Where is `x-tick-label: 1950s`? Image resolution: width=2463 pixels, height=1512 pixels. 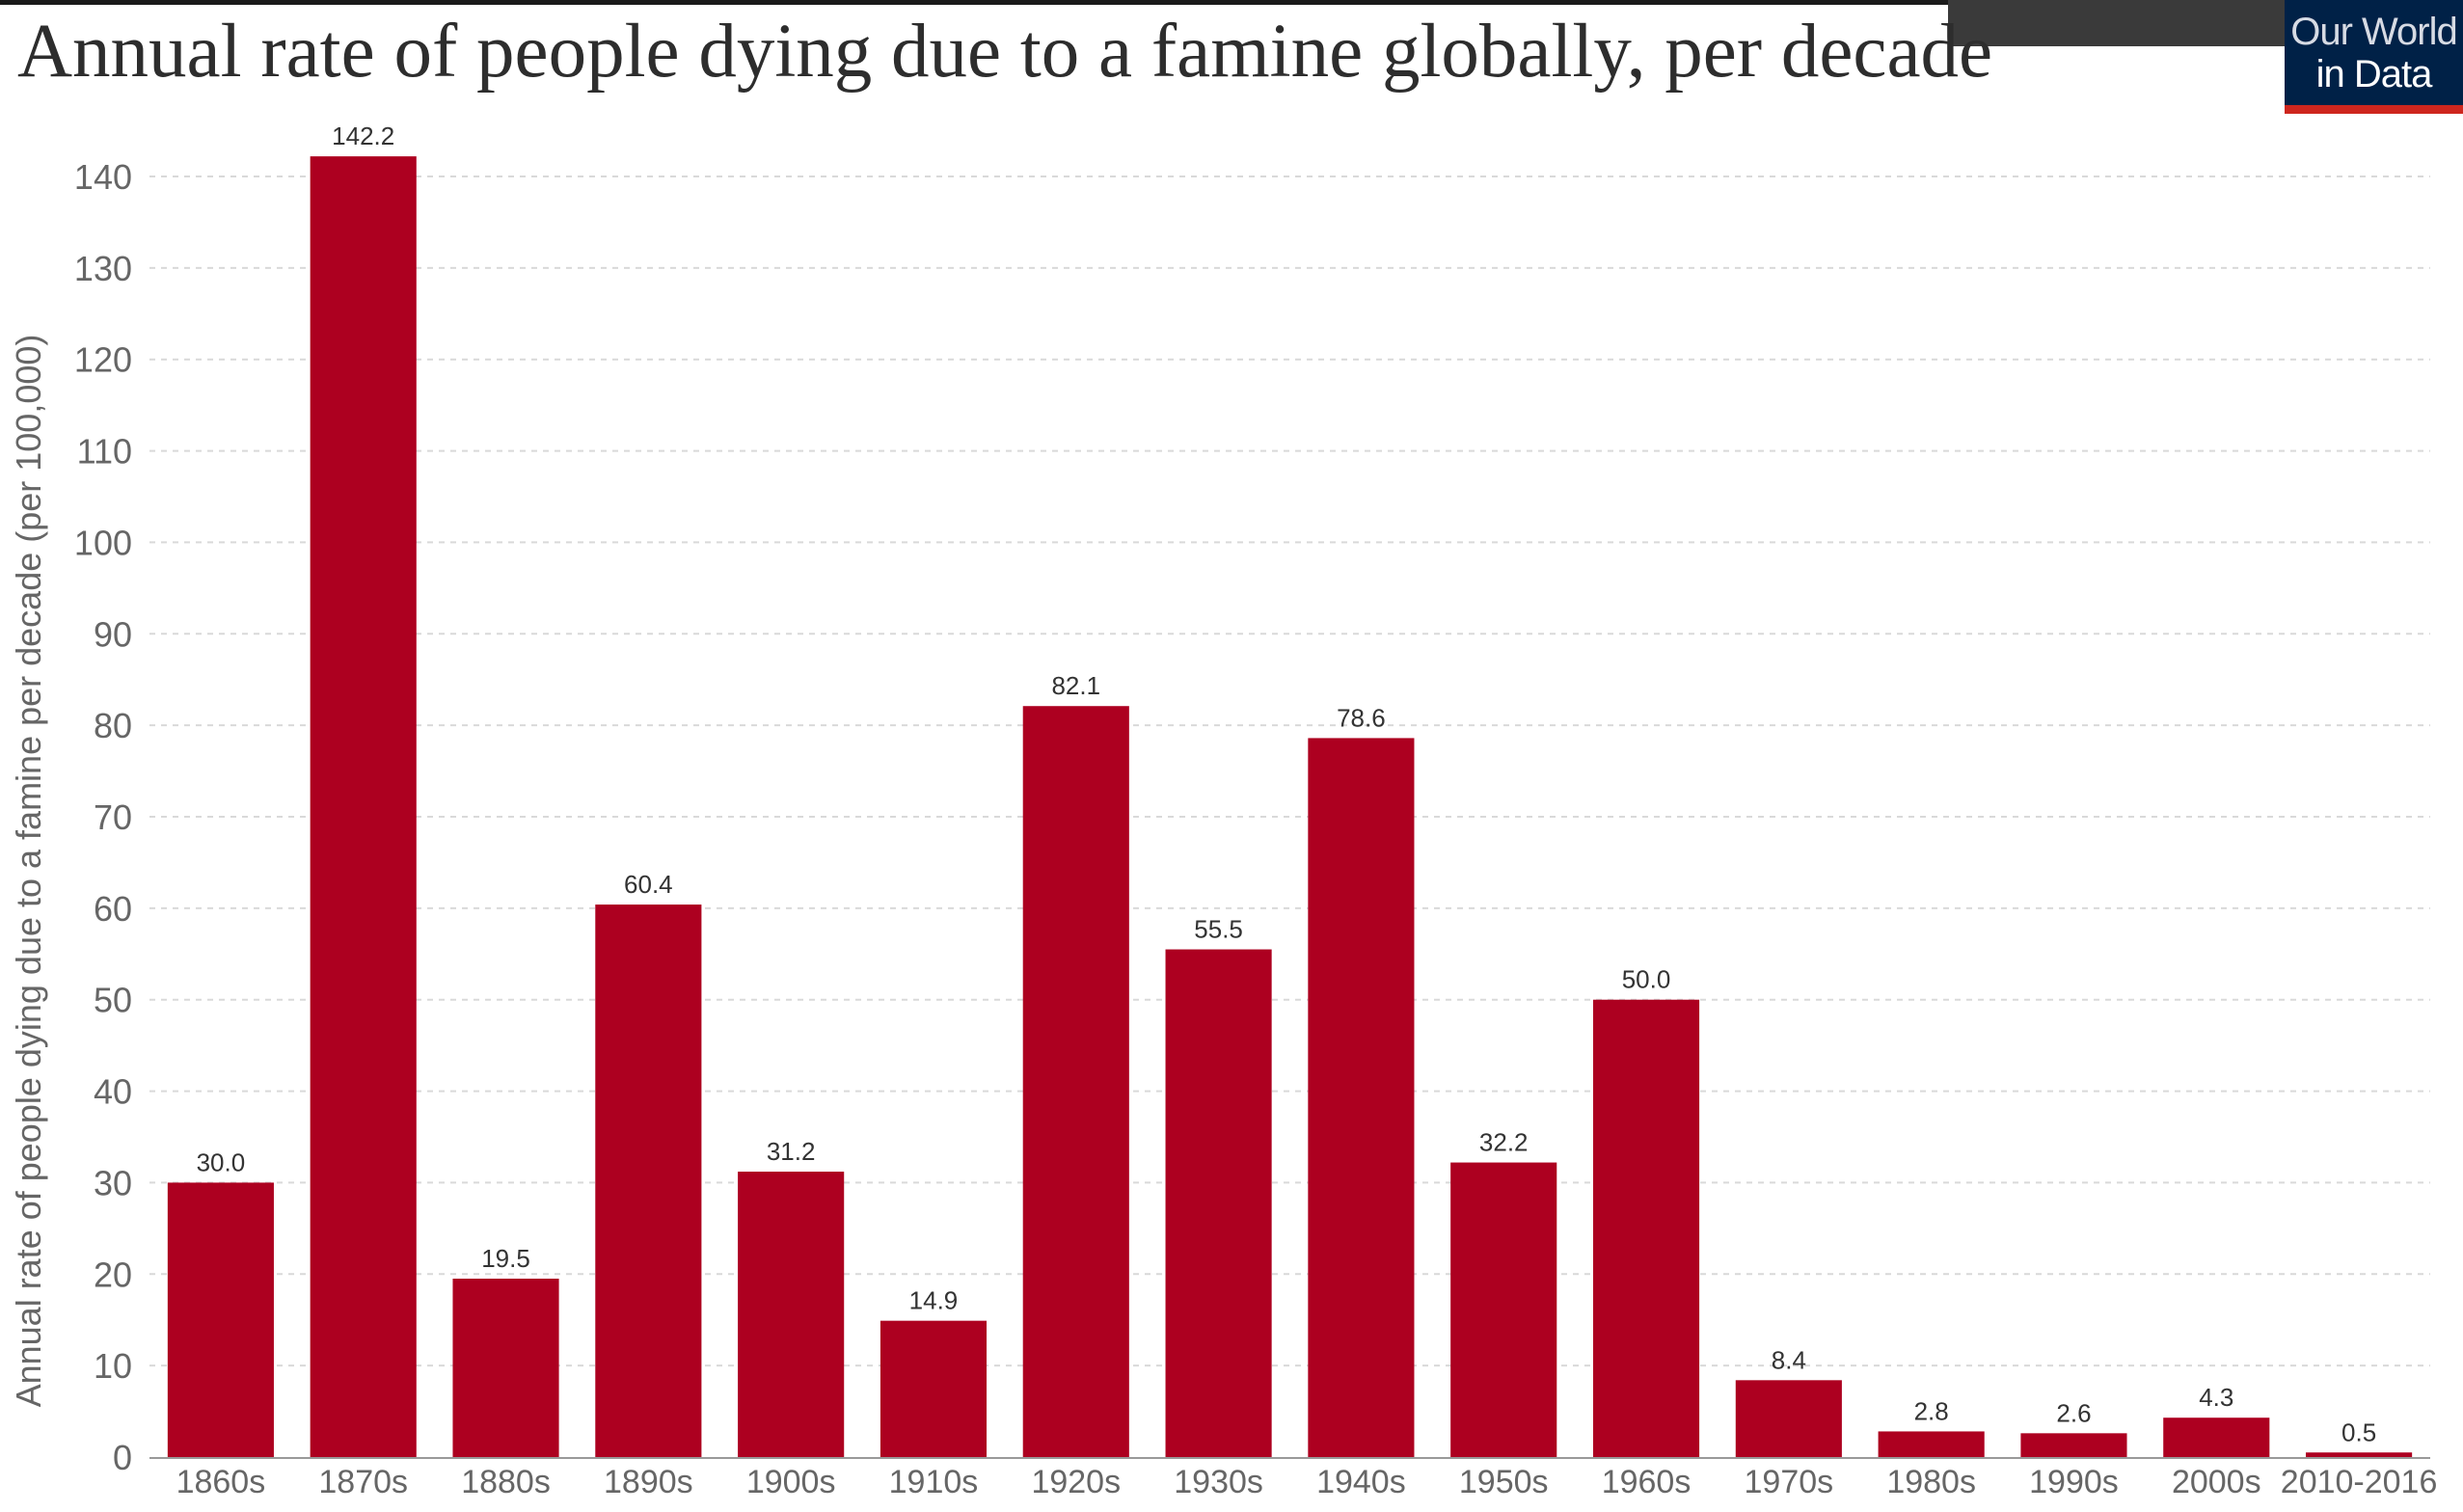 x-tick-label: 1950s is located at coordinates (1504, 1482).